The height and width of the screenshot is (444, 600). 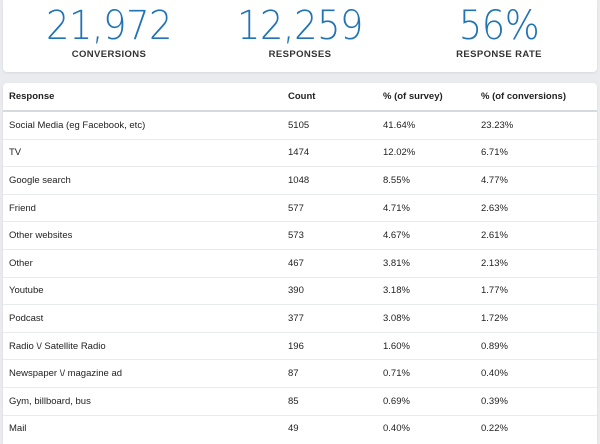 I want to click on cell-pct-survey: 0.71%, so click(x=426, y=373).